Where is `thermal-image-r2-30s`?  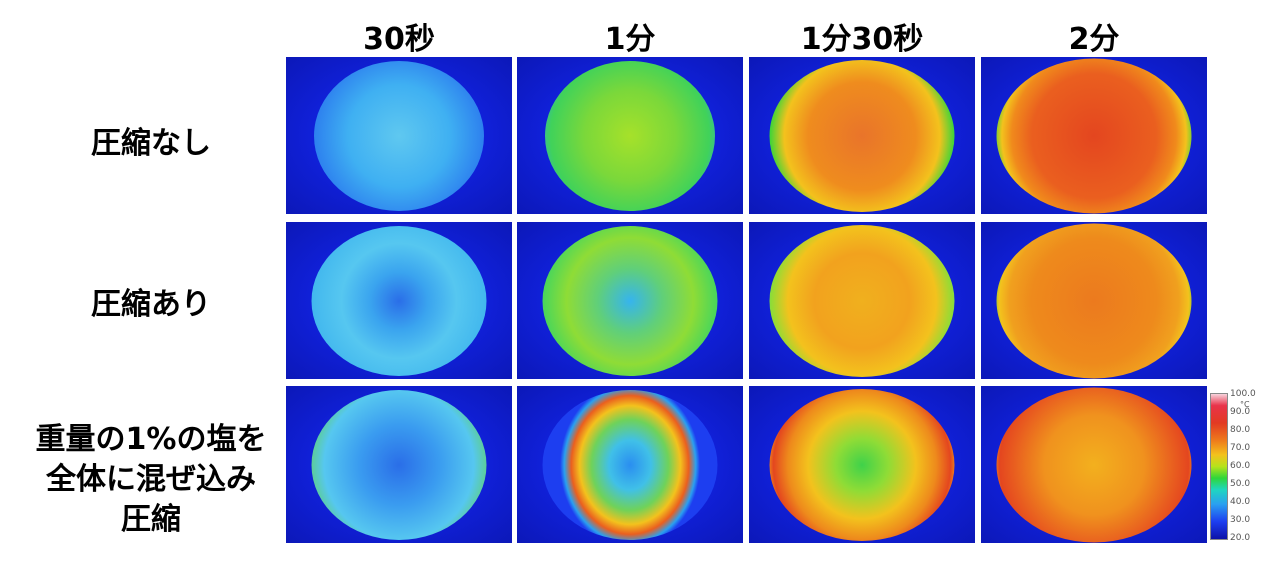 thermal-image-r2-30s is located at coordinates (399, 300).